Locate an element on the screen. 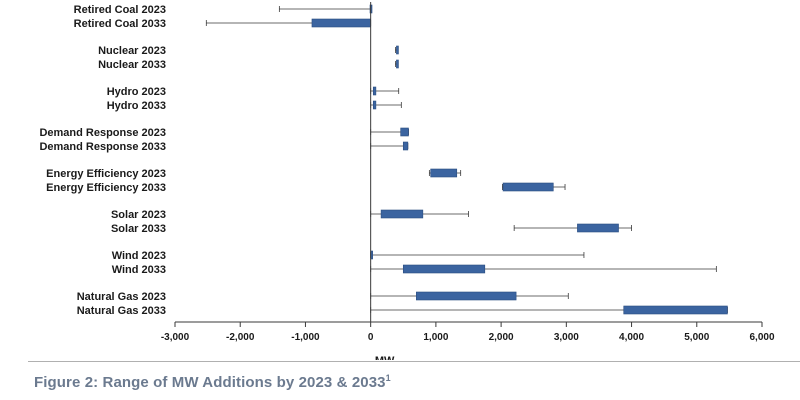 The image size is (800, 400). category-label: Demand Response 2033 is located at coordinates (102, 147).